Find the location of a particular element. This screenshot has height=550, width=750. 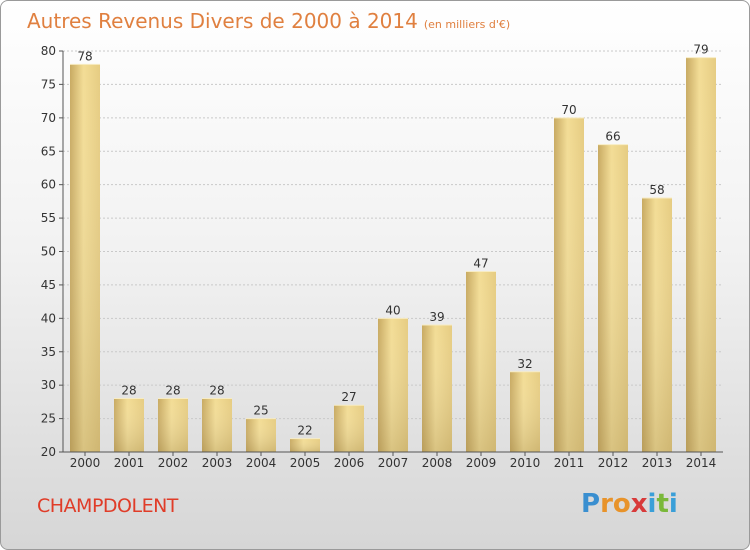

logo-letter: o is located at coordinates (621, 504).